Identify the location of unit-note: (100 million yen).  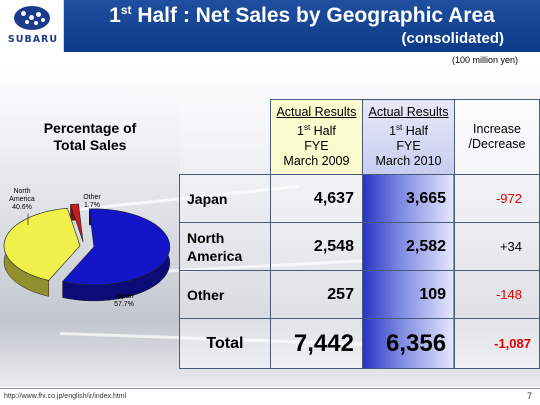
(484, 60).